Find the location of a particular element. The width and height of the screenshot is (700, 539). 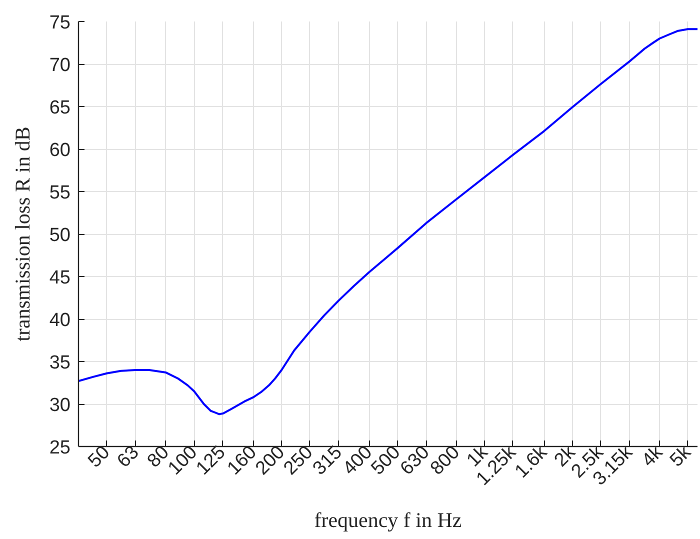

x-tick-label: 5k is located at coordinates (681, 457).